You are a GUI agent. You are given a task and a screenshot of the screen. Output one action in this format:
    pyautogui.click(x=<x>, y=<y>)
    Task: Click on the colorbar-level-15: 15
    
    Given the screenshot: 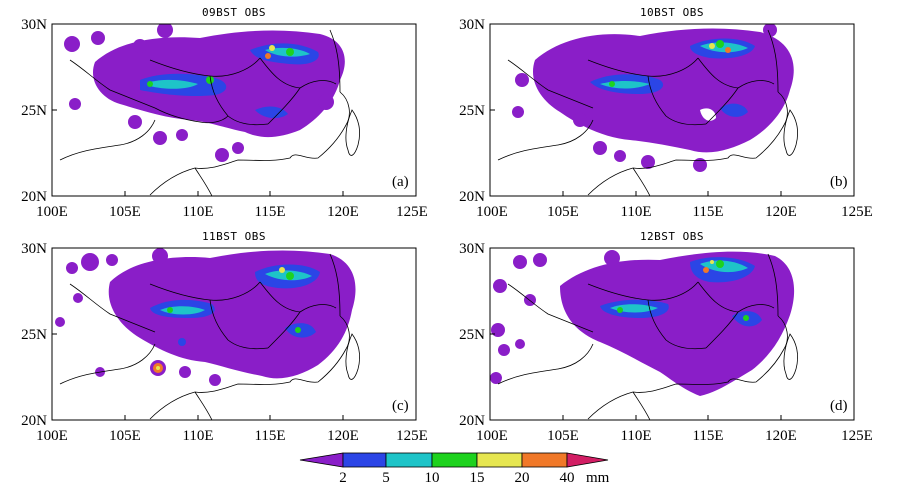 What is the action you would take?
    pyautogui.click(x=477, y=478)
    